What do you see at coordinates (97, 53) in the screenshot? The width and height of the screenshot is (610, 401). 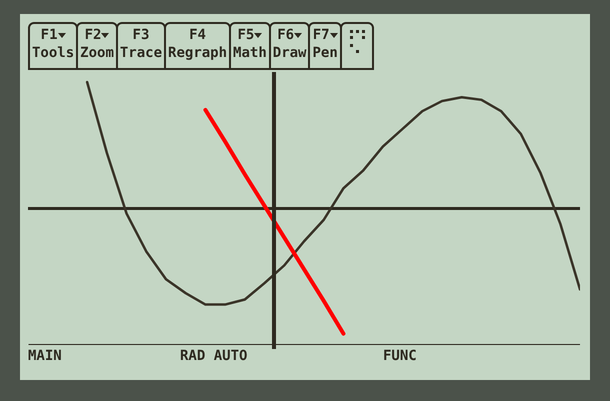 I see `text: Zoom` at bounding box center [97, 53].